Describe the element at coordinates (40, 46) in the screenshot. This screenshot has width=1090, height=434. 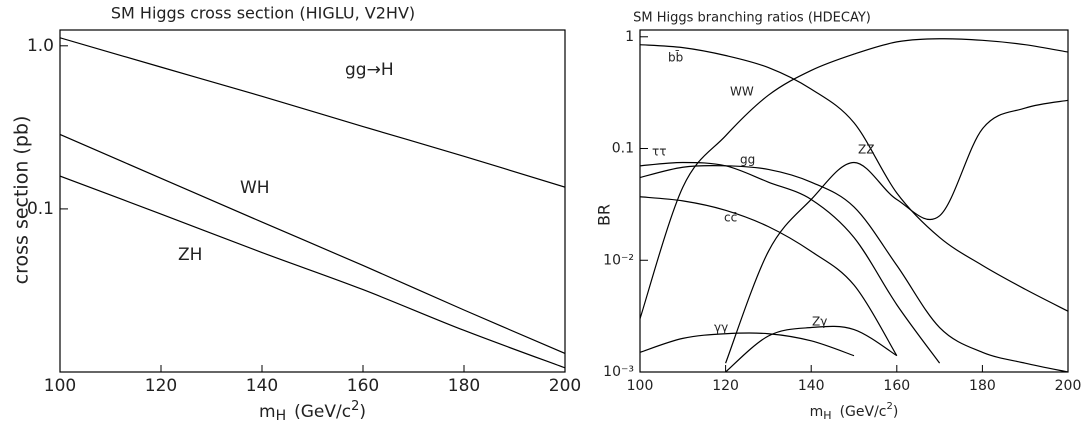
I see `y-tick-label: 1.0` at that location.